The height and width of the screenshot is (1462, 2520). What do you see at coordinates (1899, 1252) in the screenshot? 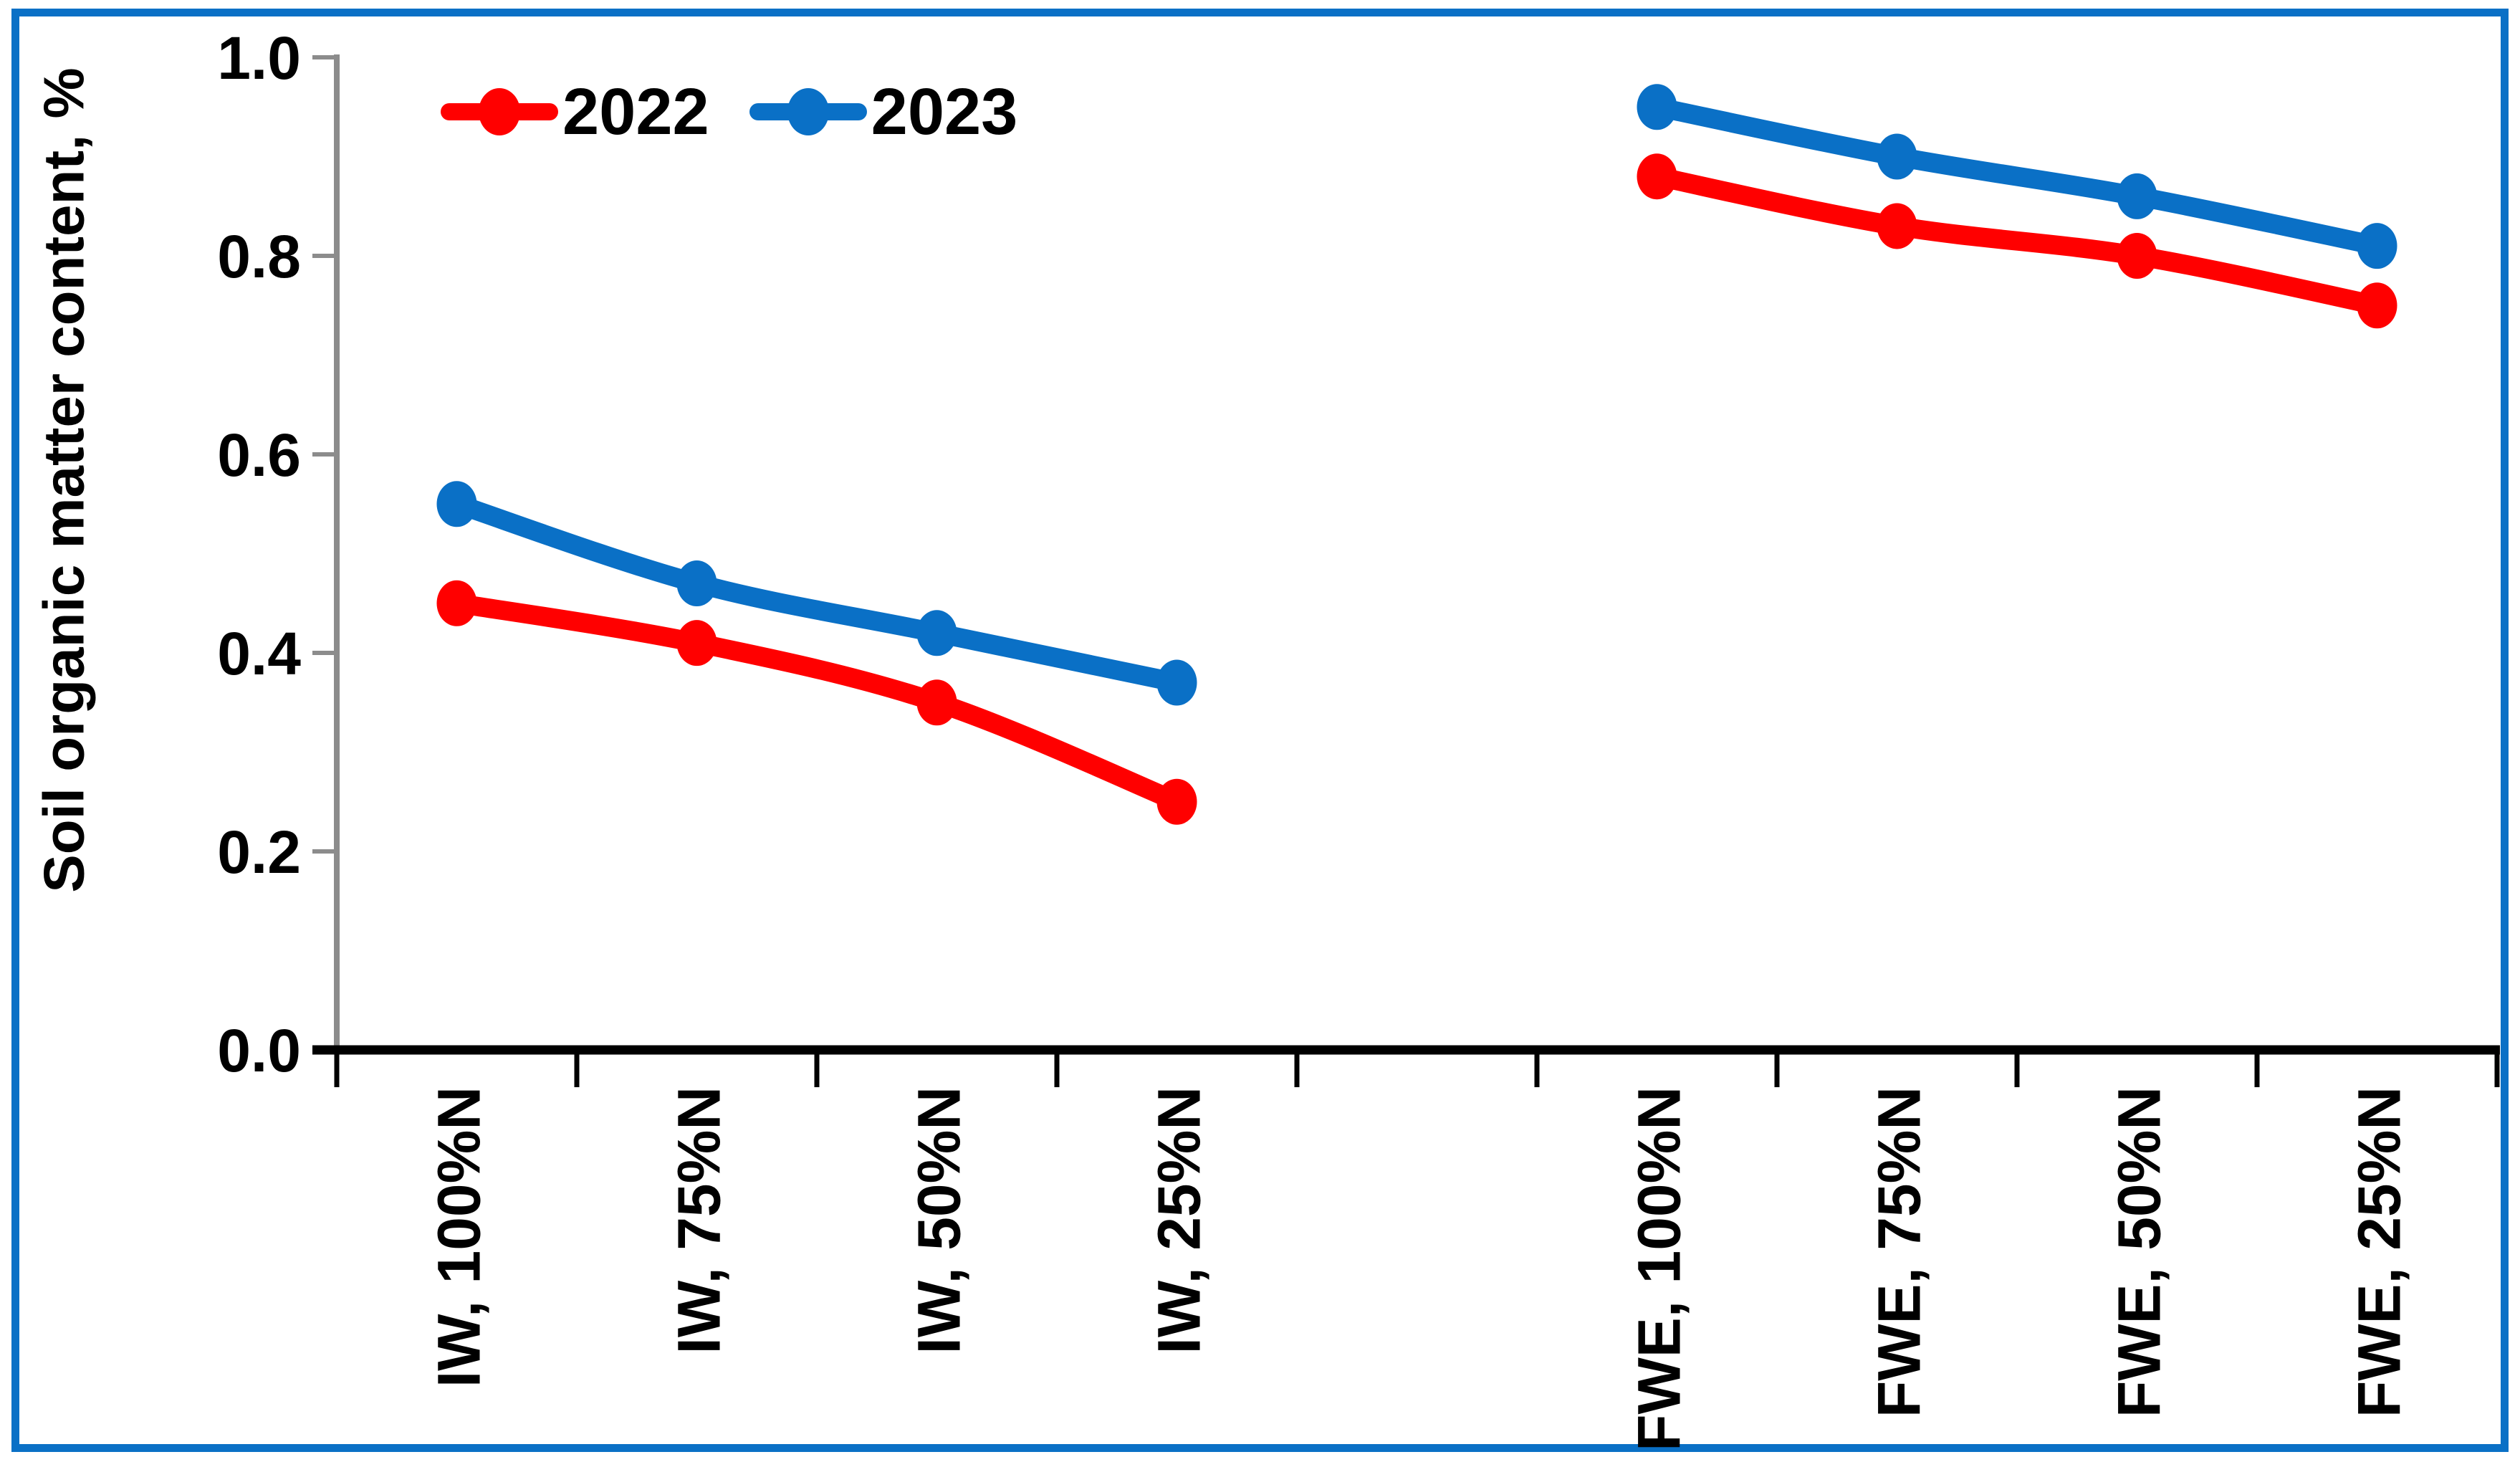
I see `x-category-label: FWE, 75%N` at bounding box center [1899, 1252].